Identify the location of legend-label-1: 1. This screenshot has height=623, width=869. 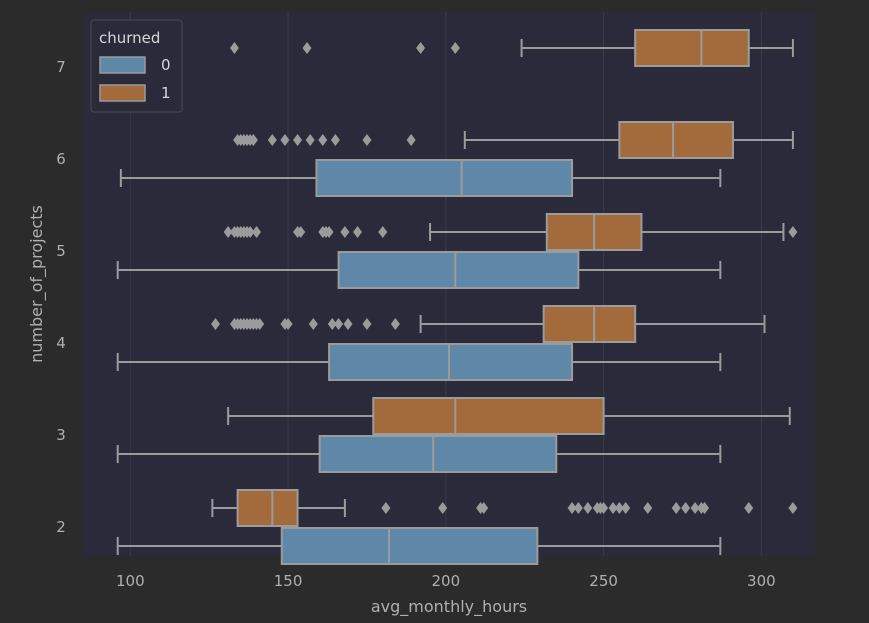
(166, 93).